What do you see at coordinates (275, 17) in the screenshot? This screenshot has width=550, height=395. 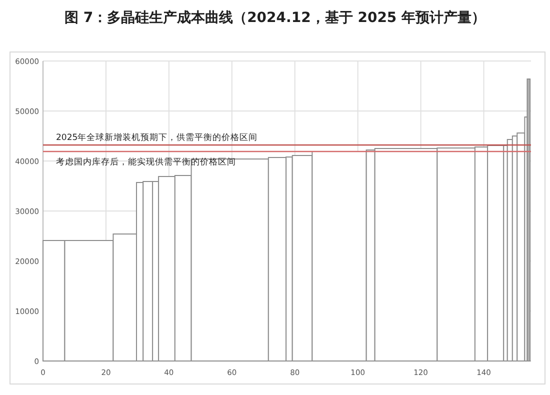 I see `chart-title: 图 7：多晶硅生产成本曲线（2024.12，基于 2025 年预计产量）` at bounding box center [275, 17].